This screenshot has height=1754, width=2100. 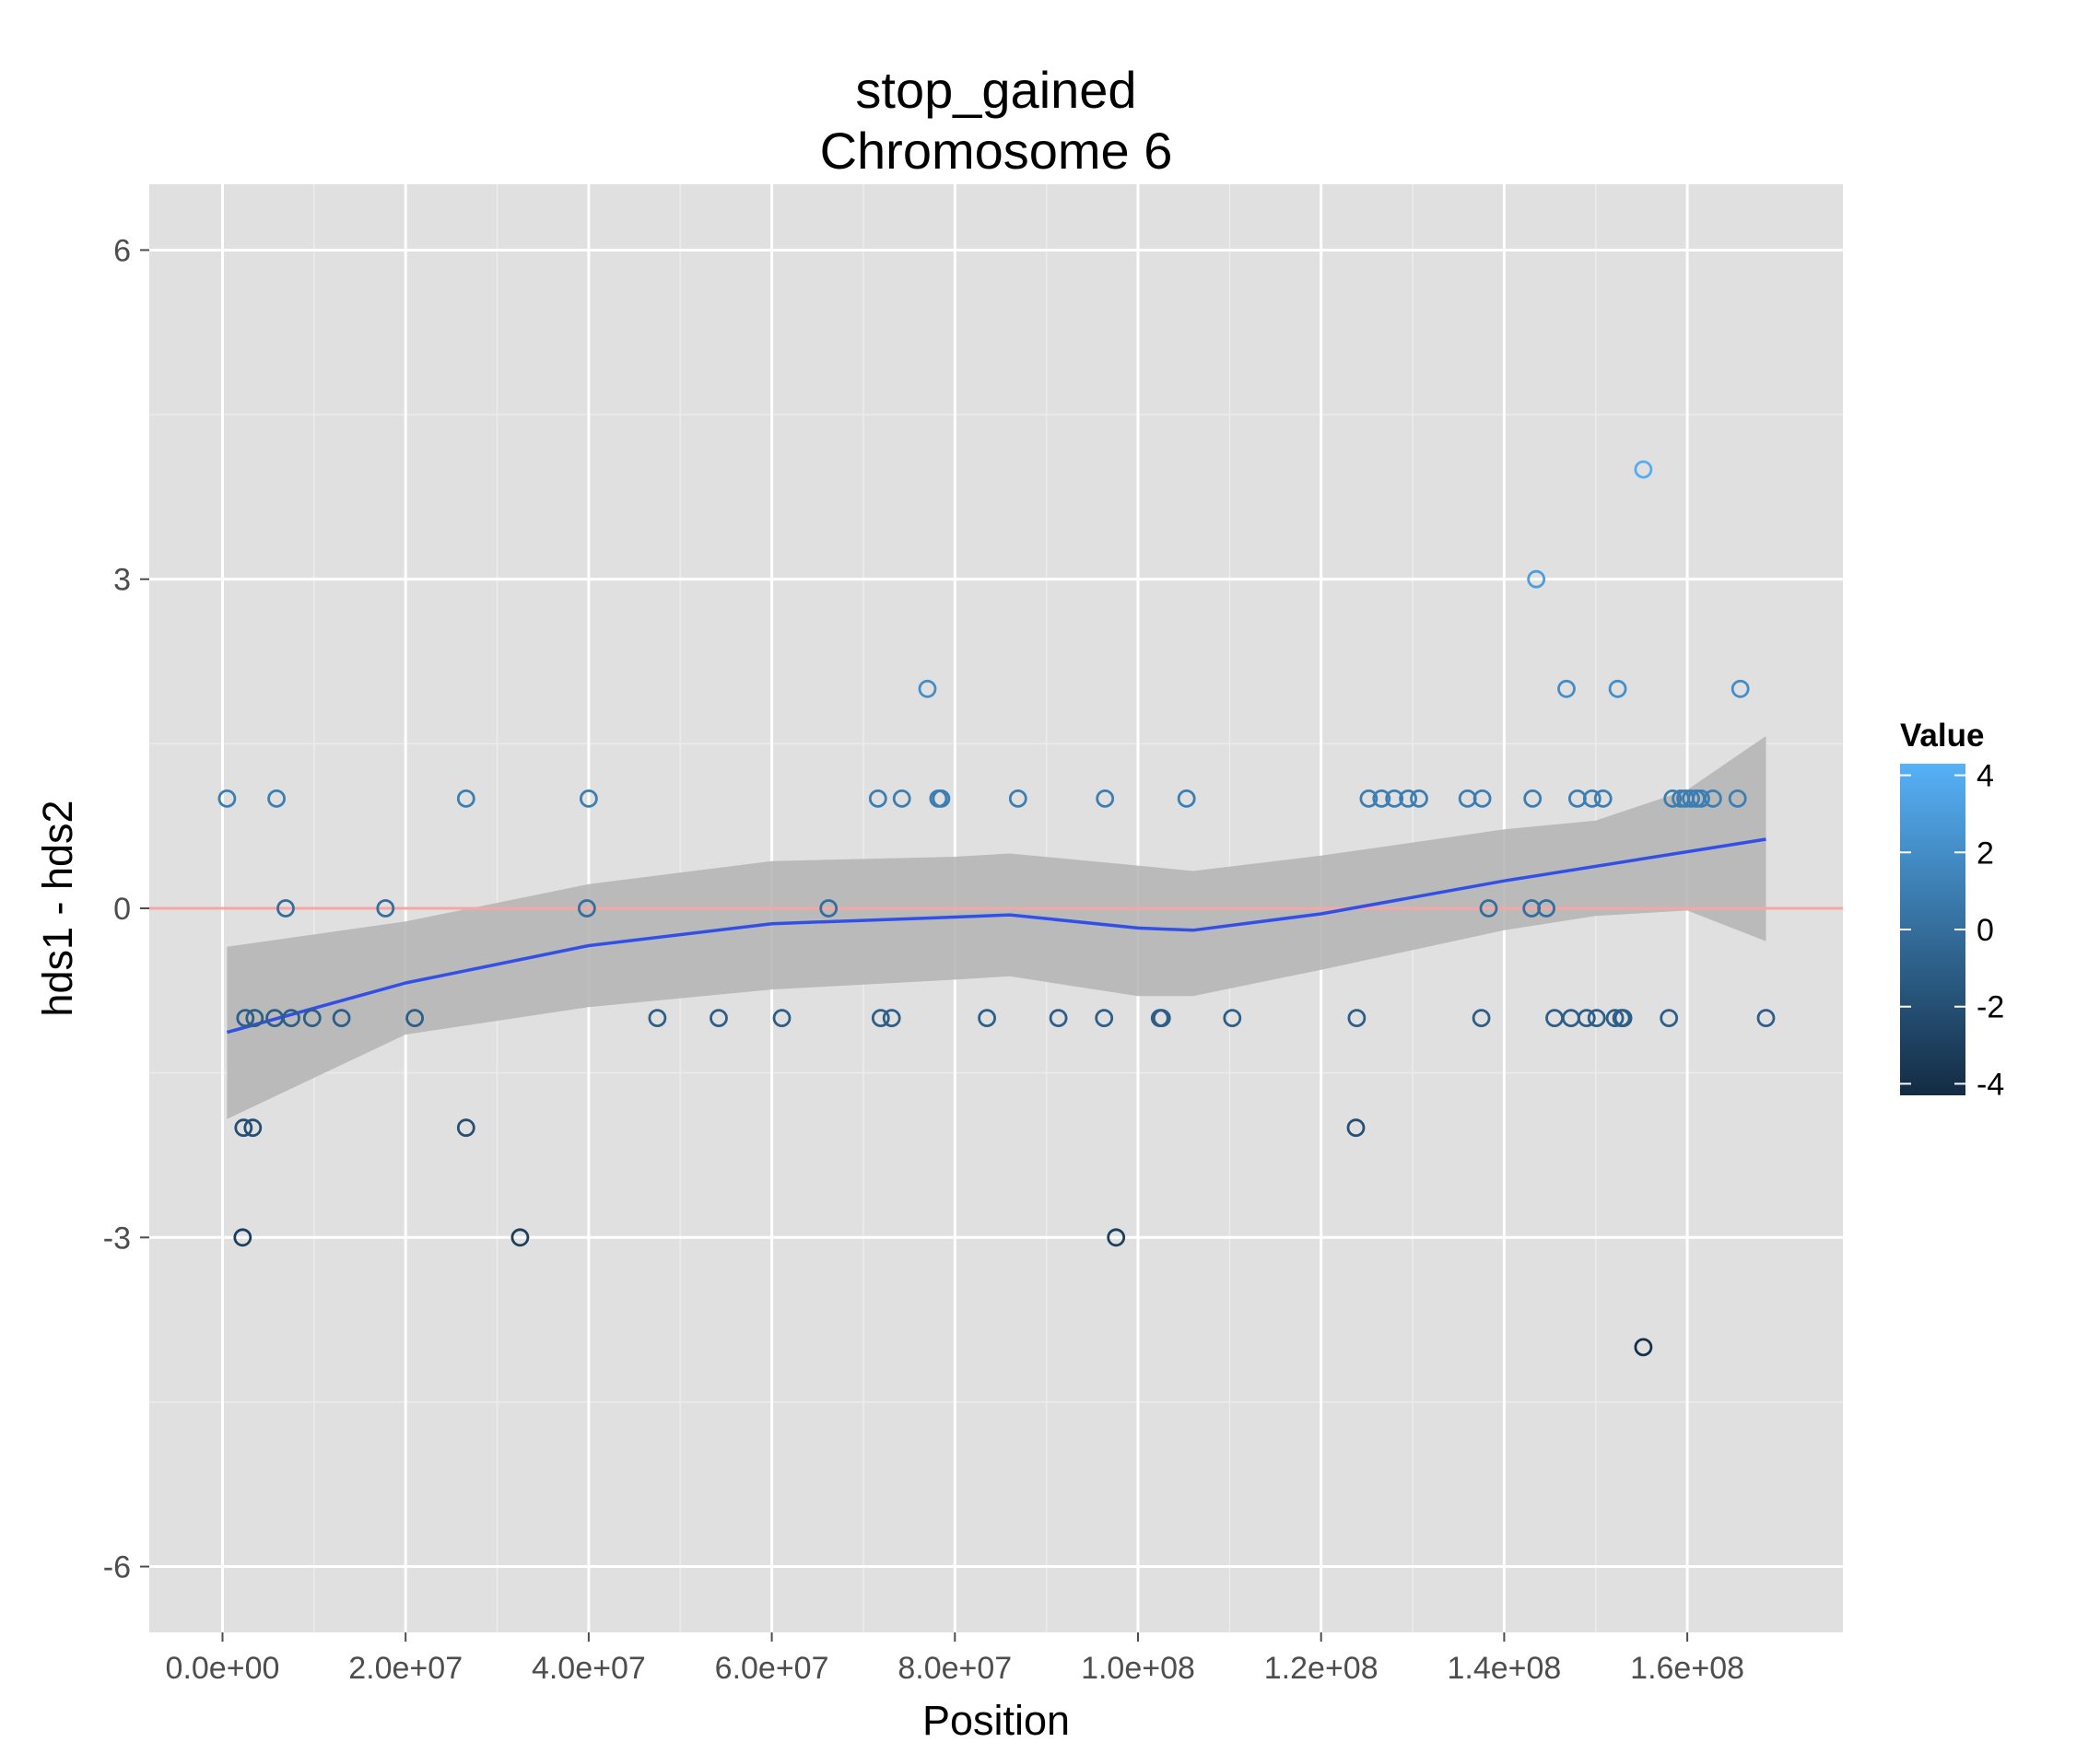 I want to click on chart-title-line-1: stop_gained, so click(x=996, y=90).